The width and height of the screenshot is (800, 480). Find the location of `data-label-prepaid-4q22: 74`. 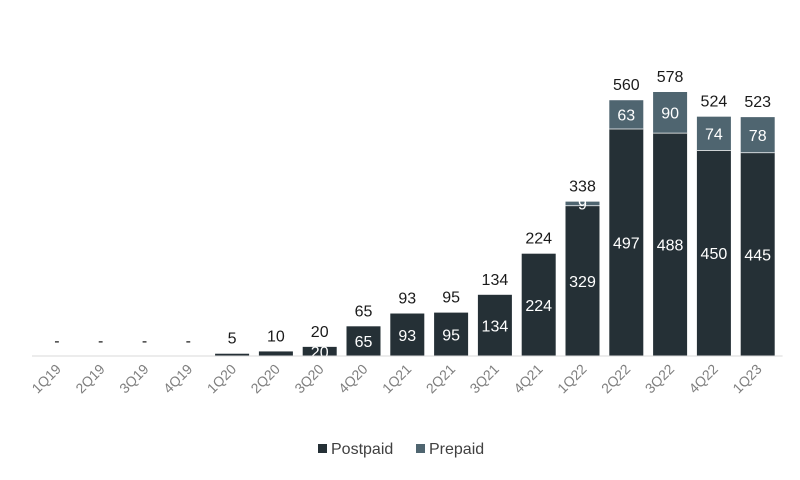

data-label-prepaid-4q22: 74 is located at coordinates (714, 135).